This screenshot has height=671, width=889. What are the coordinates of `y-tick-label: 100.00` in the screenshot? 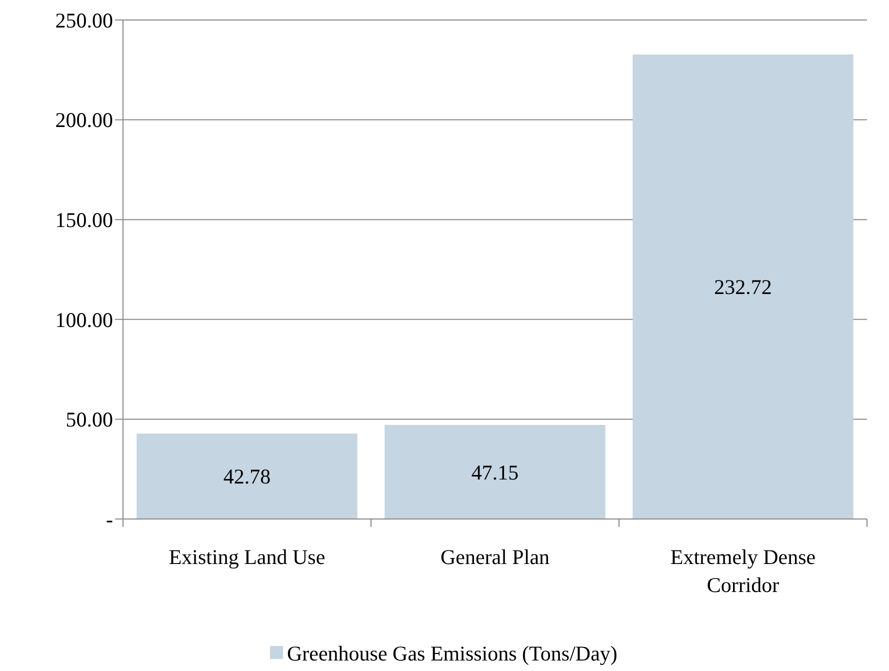 It's located at (84, 320).